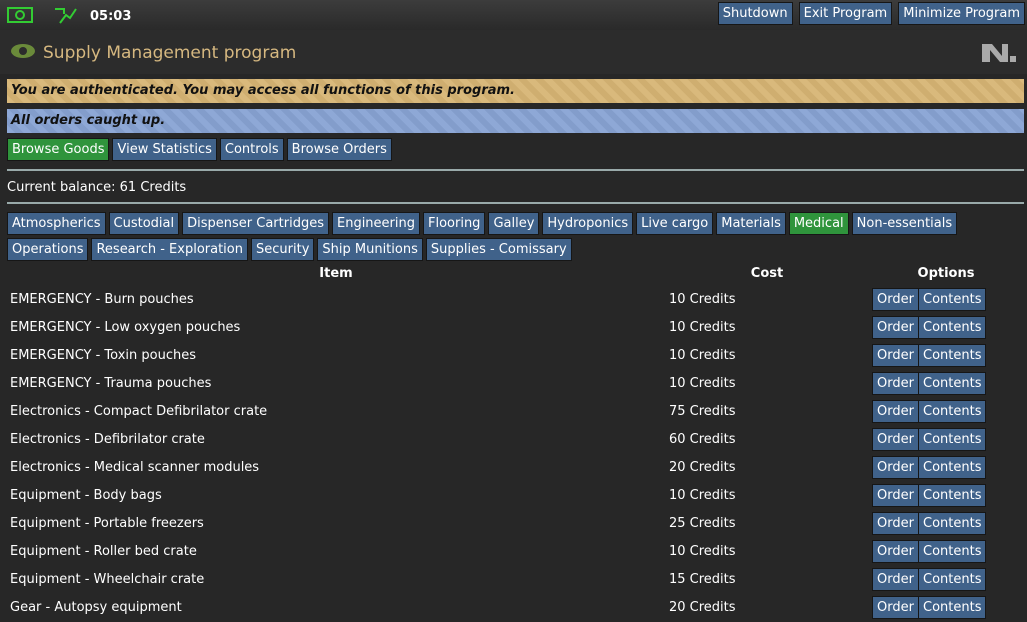 The image size is (1027, 622). Describe the element at coordinates (103, 551) in the screenshot. I see `item-name: Equipment - Roller bed crate` at that location.